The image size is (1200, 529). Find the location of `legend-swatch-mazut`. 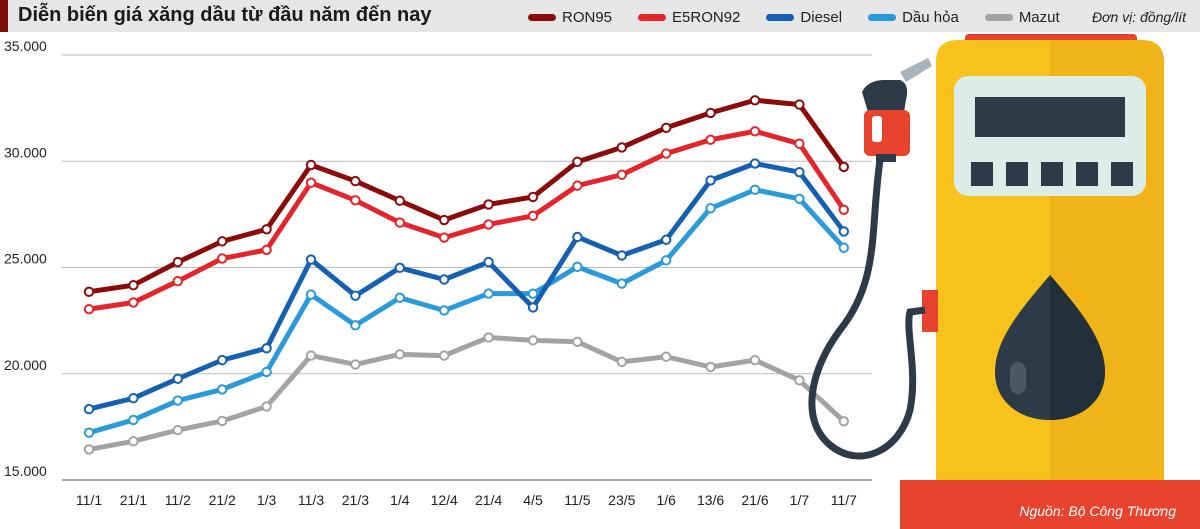

legend-swatch-mazut is located at coordinates (998, 17).